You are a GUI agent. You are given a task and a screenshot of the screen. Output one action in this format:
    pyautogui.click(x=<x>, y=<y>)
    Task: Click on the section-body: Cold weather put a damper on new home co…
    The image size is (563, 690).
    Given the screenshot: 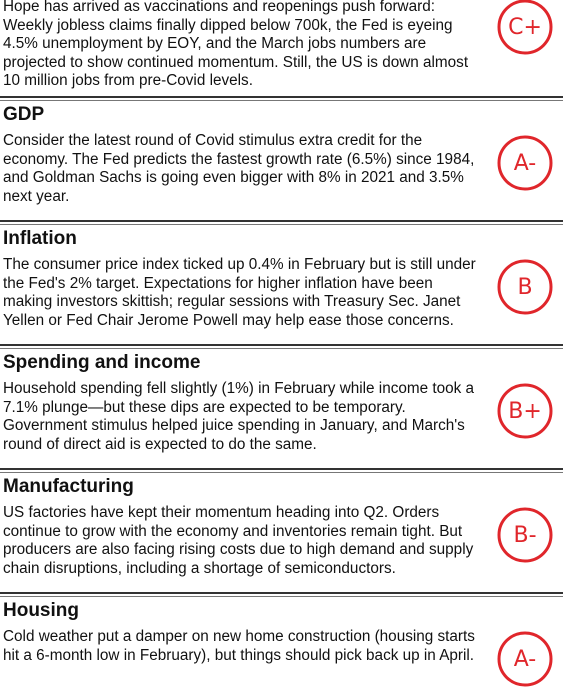 What is the action you would take?
    pyautogui.click(x=239, y=646)
    